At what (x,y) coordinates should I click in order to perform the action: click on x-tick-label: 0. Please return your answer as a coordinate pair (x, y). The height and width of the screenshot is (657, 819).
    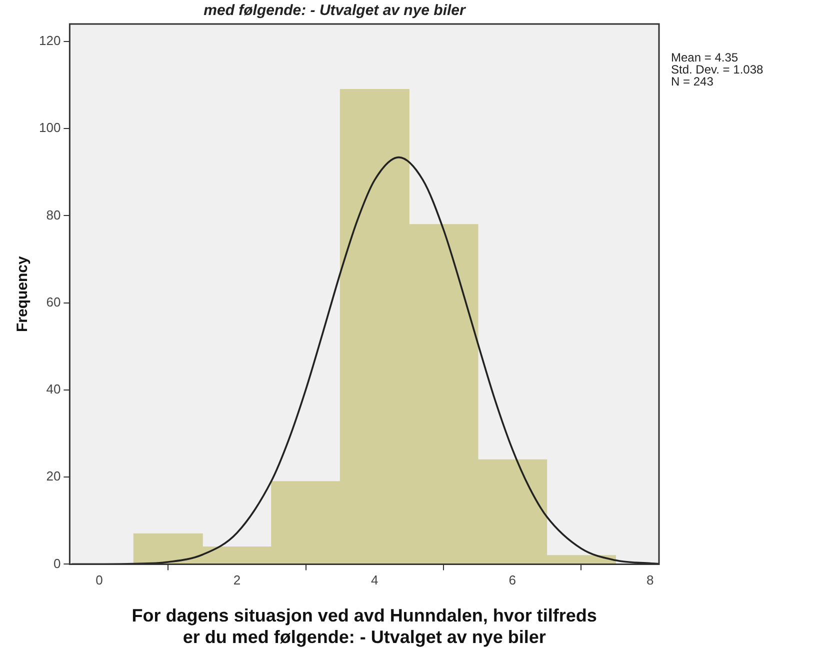
    Looking at the image, I should click on (99, 580).